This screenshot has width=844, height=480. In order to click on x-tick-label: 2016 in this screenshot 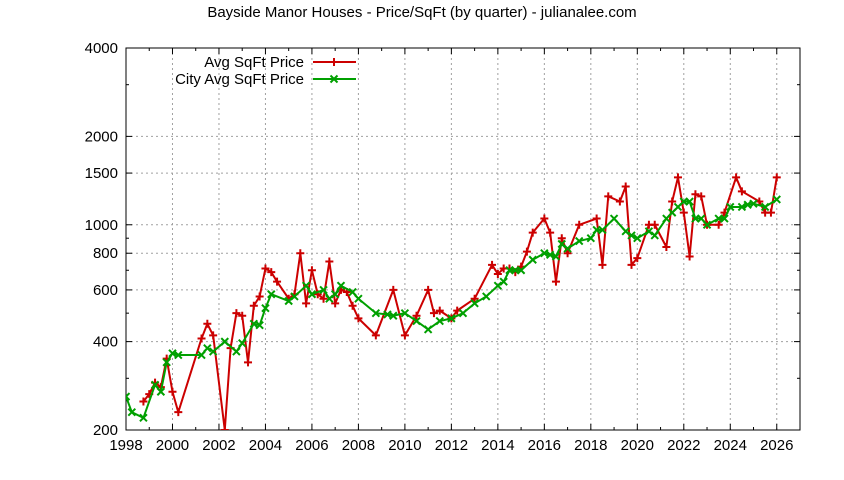, I will do `click(544, 445)`.